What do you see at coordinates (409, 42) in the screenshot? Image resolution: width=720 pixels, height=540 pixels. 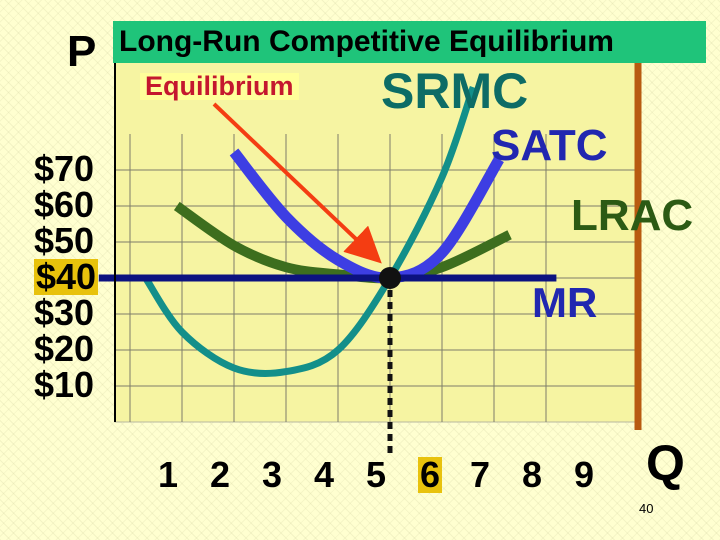 I see `chart-title: Long-Run Competitive Equilibrium` at bounding box center [409, 42].